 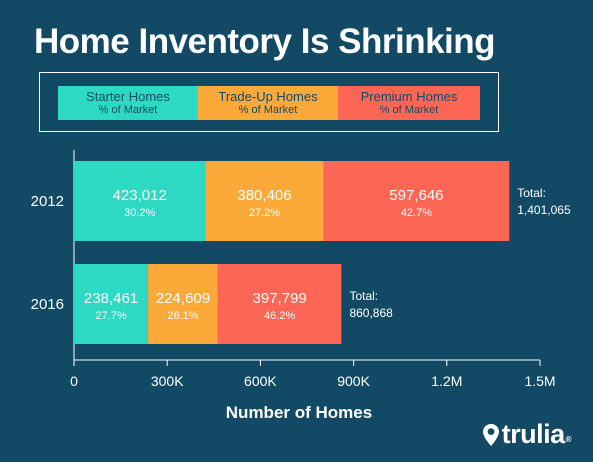 I want to click on legend-label: Trade-Up Homes, so click(x=268, y=96).